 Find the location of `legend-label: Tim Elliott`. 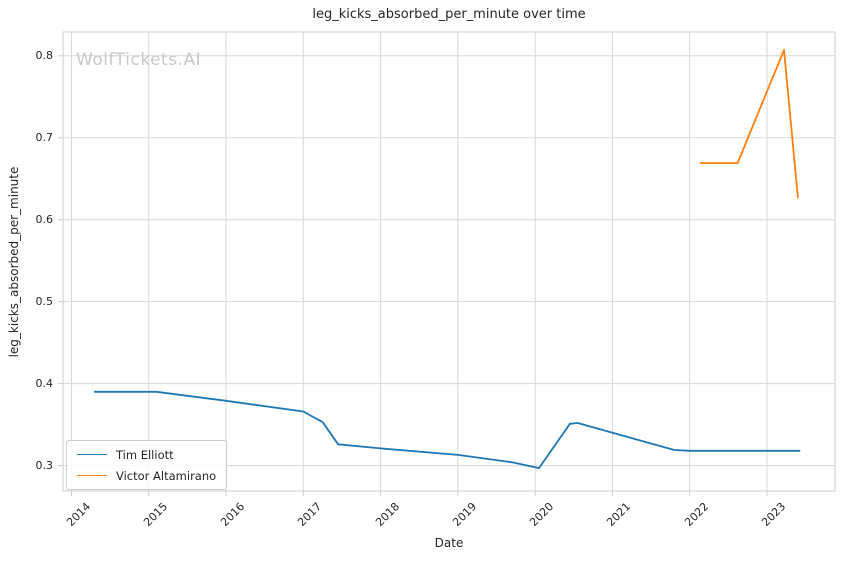

legend-label: Tim Elliott is located at coordinates (145, 454).